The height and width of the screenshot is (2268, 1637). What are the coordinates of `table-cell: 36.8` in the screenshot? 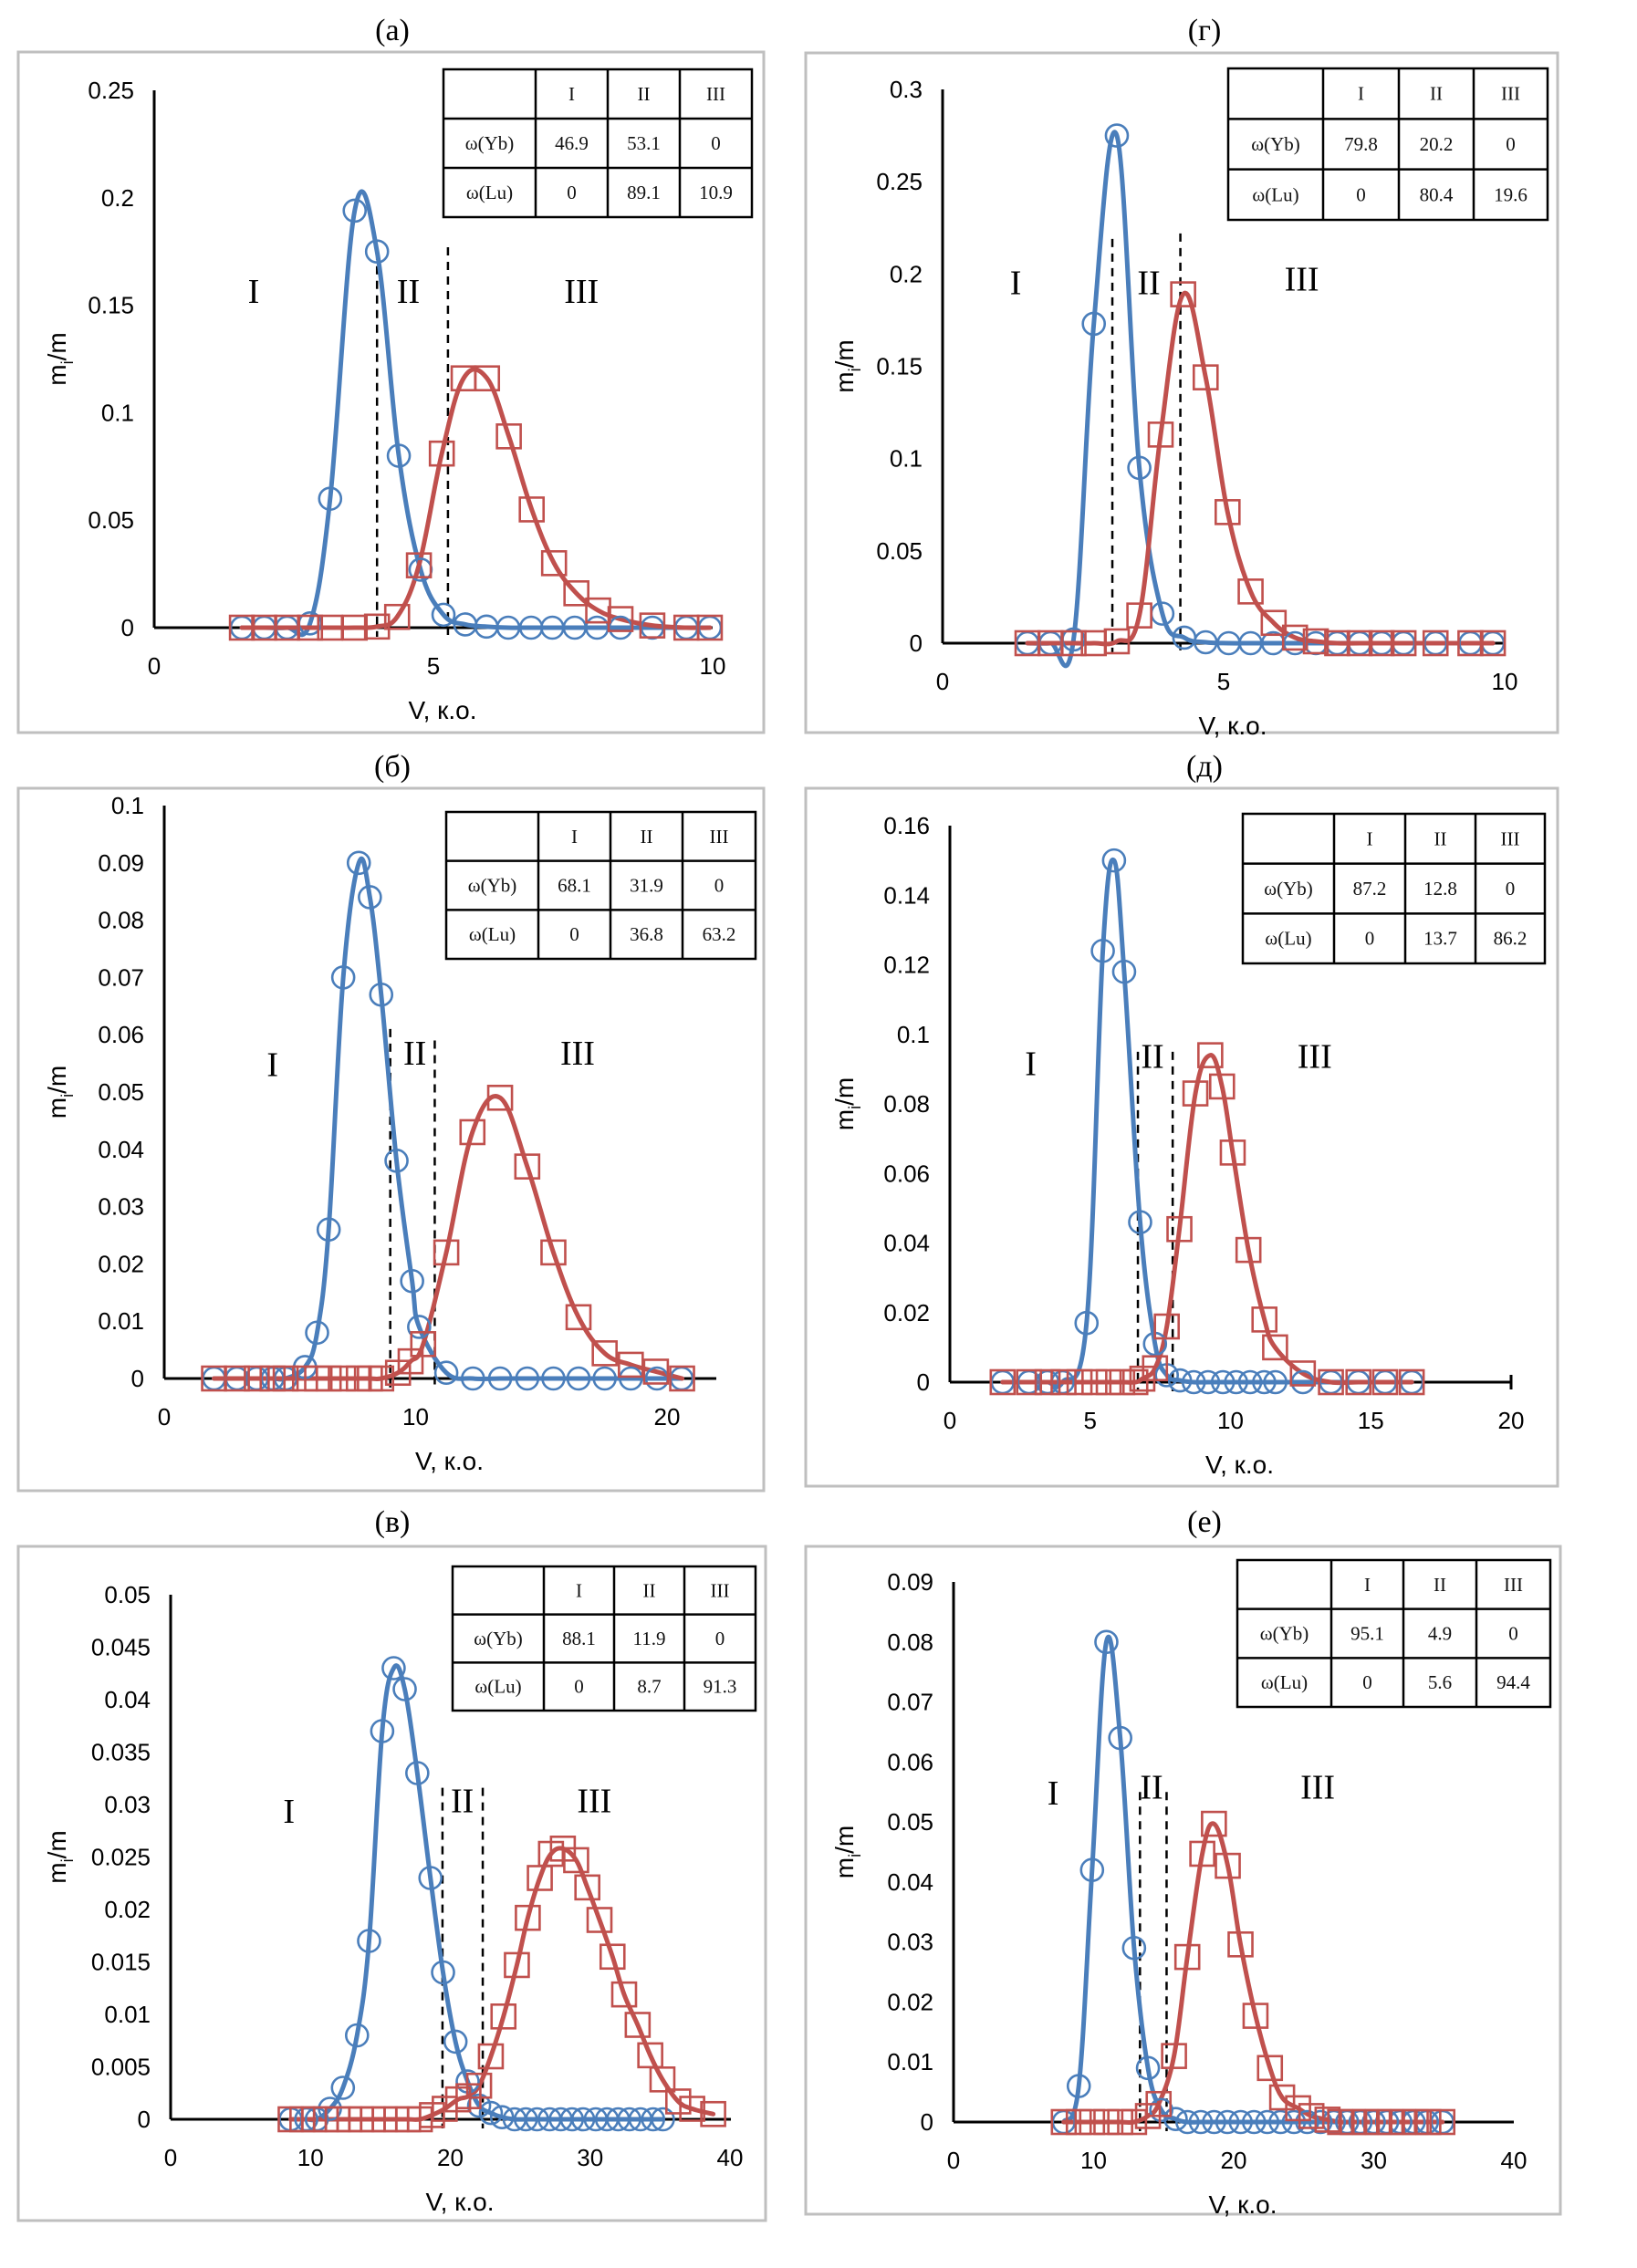 It's located at (646, 934).